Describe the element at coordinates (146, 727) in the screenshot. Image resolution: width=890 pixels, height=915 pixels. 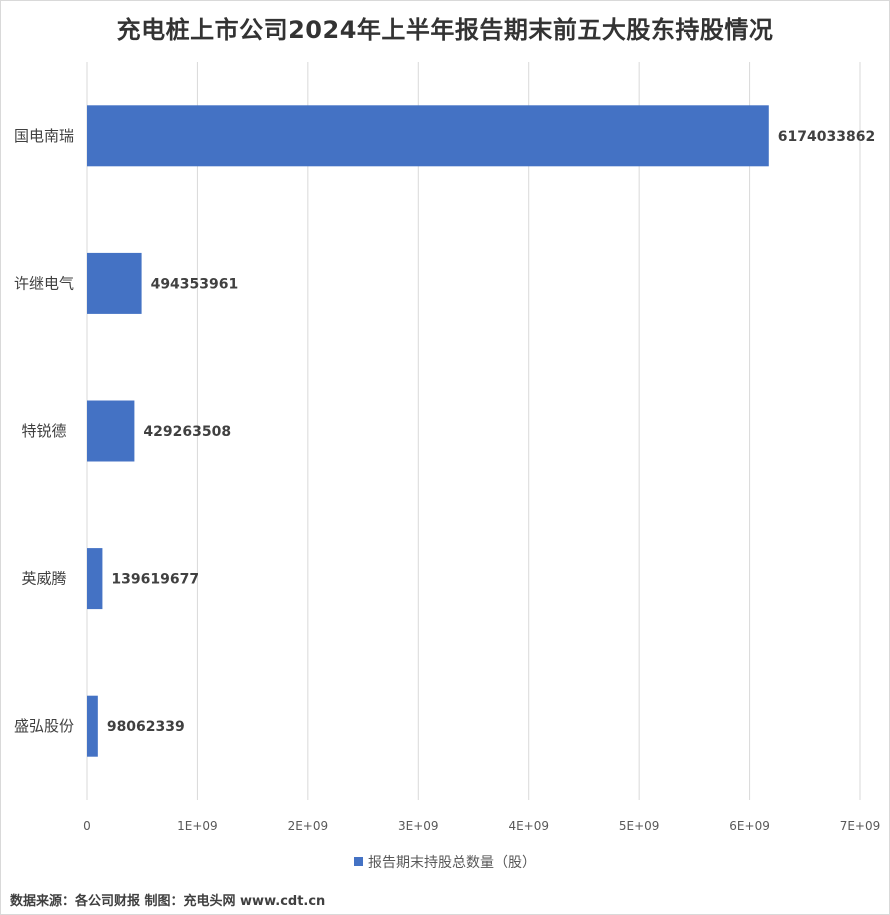
I see `data-label: 98062339` at that location.